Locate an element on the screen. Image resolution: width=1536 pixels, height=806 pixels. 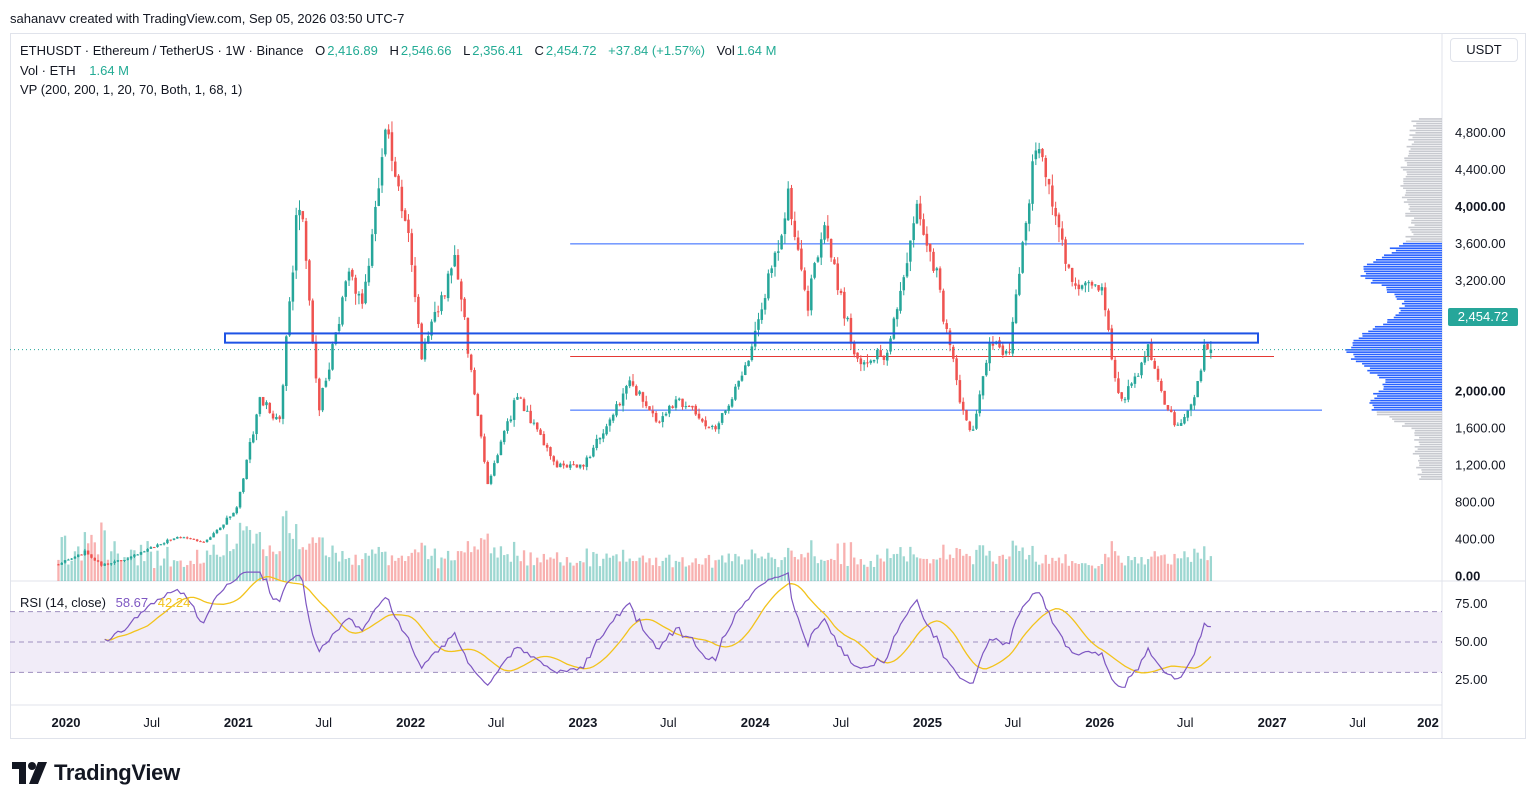
rsi-legend: RSI (14, close) 58.67 42.24 is located at coordinates (105, 602).